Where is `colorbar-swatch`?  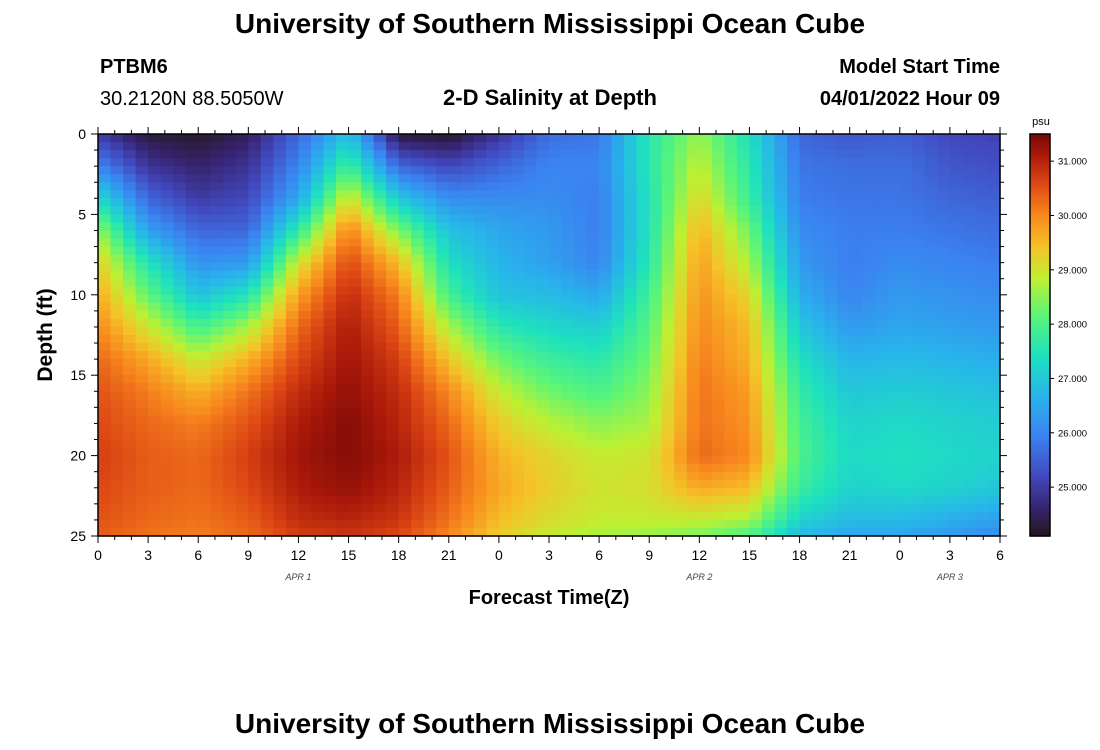
colorbar-swatch is located at coordinates (1040, 404).